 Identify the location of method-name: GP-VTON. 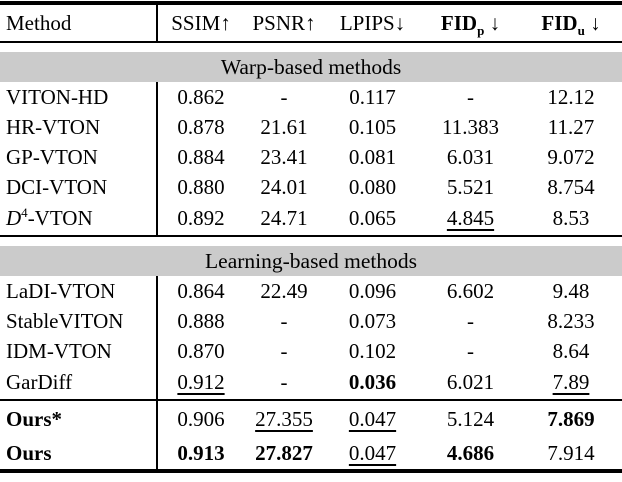
(79, 157).